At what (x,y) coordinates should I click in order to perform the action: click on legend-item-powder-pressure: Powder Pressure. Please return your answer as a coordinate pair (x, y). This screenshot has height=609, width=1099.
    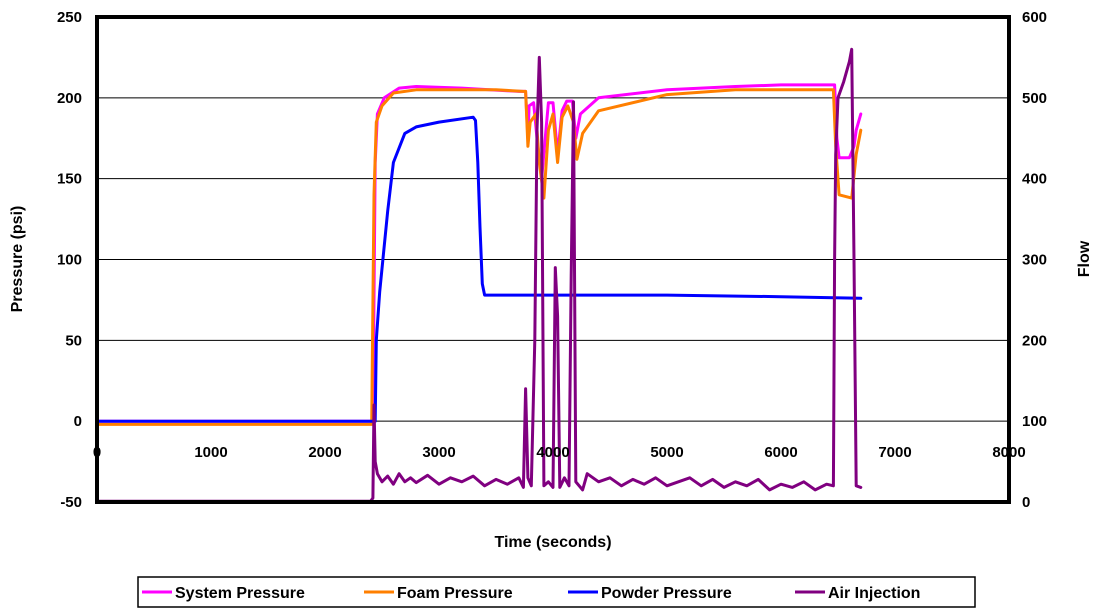
    Looking at the image, I should click on (650, 593).